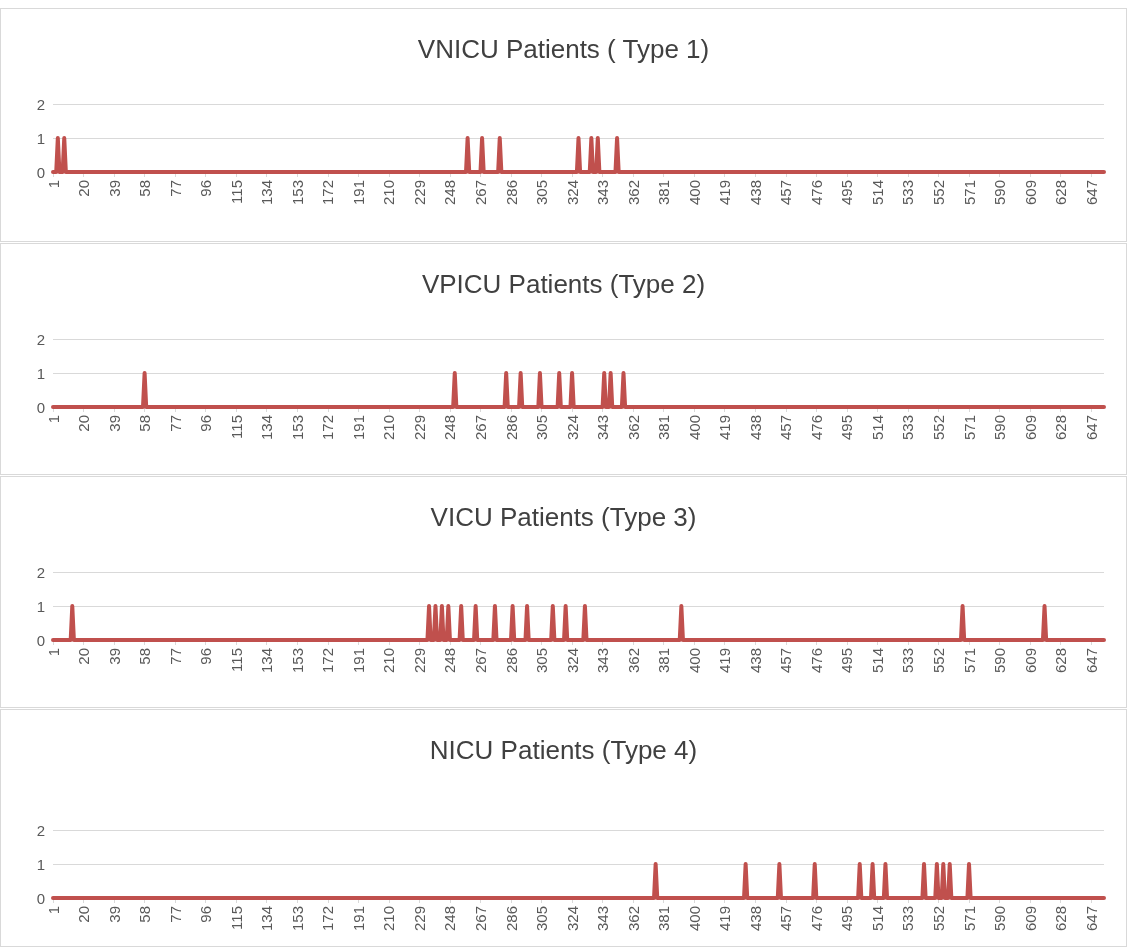 This screenshot has height=947, width=1129. What do you see at coordinates (389, 661) in the screenshot?
I see `x-tick-label: 210` at bounding box center [389, 661].